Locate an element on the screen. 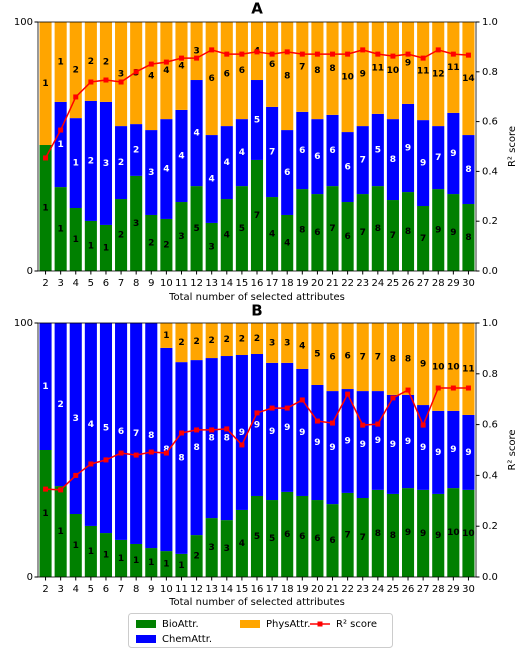  x-tick-label: 25 is located at coordinates (393, 589).